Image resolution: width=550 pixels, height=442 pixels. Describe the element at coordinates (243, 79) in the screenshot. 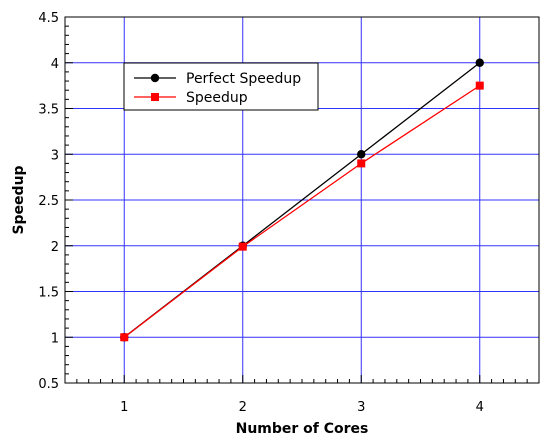

I see `legend-label-perfect: Perfect Speedup` at that location.